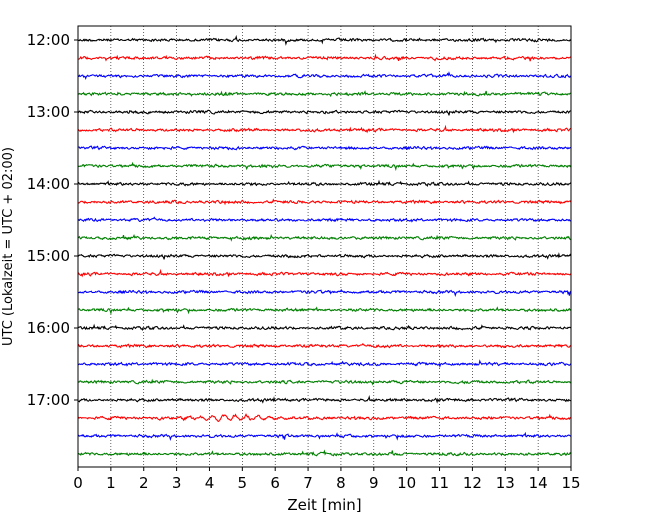 Image resolution: width=650 pixels, height=520 pixels. I want to click on x-tick-label: 7, so click(308, 483).